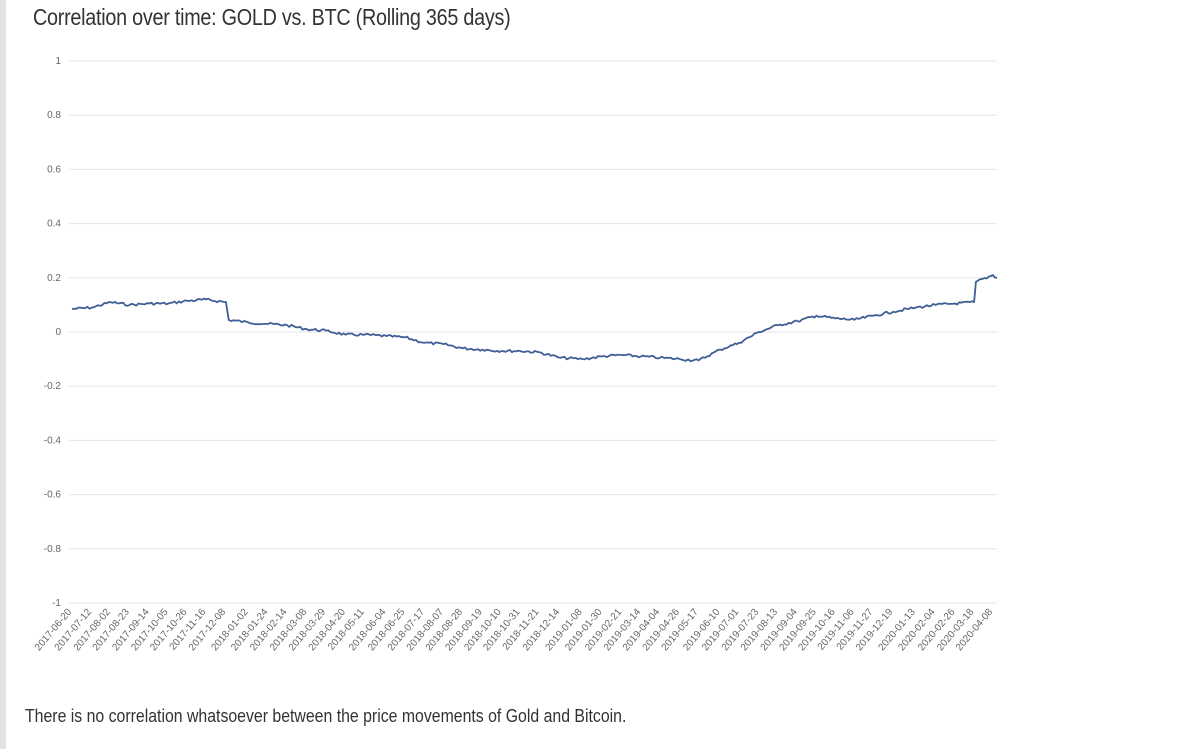 The width and height of the screenshot is (1200, 749). What do you see at coordinates (54, 278) in the screenshot?
I see `y-tick-label: 0.2` at bounding box center [54, 278].